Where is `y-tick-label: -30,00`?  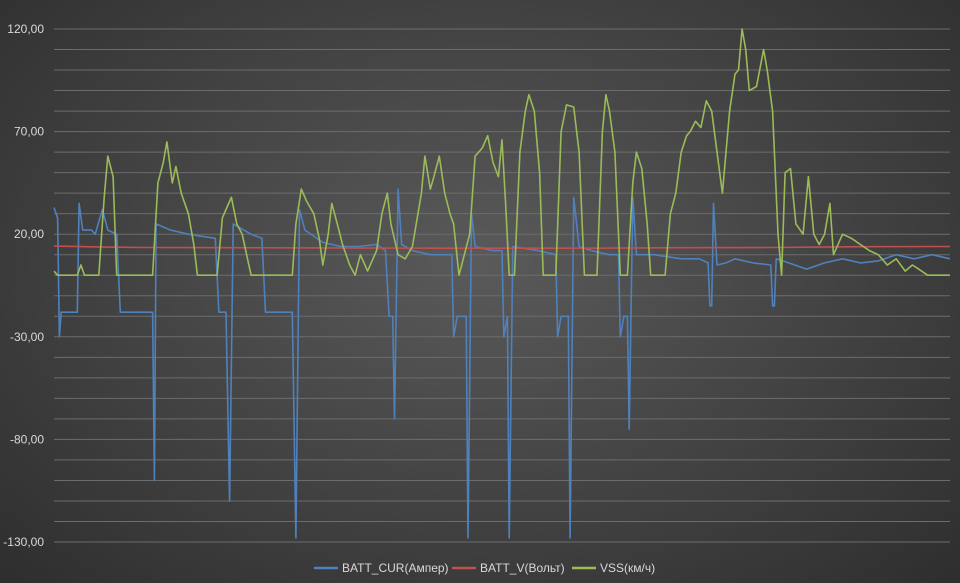 y-tick-label: -30,00 is located at coordinates (27, 337).